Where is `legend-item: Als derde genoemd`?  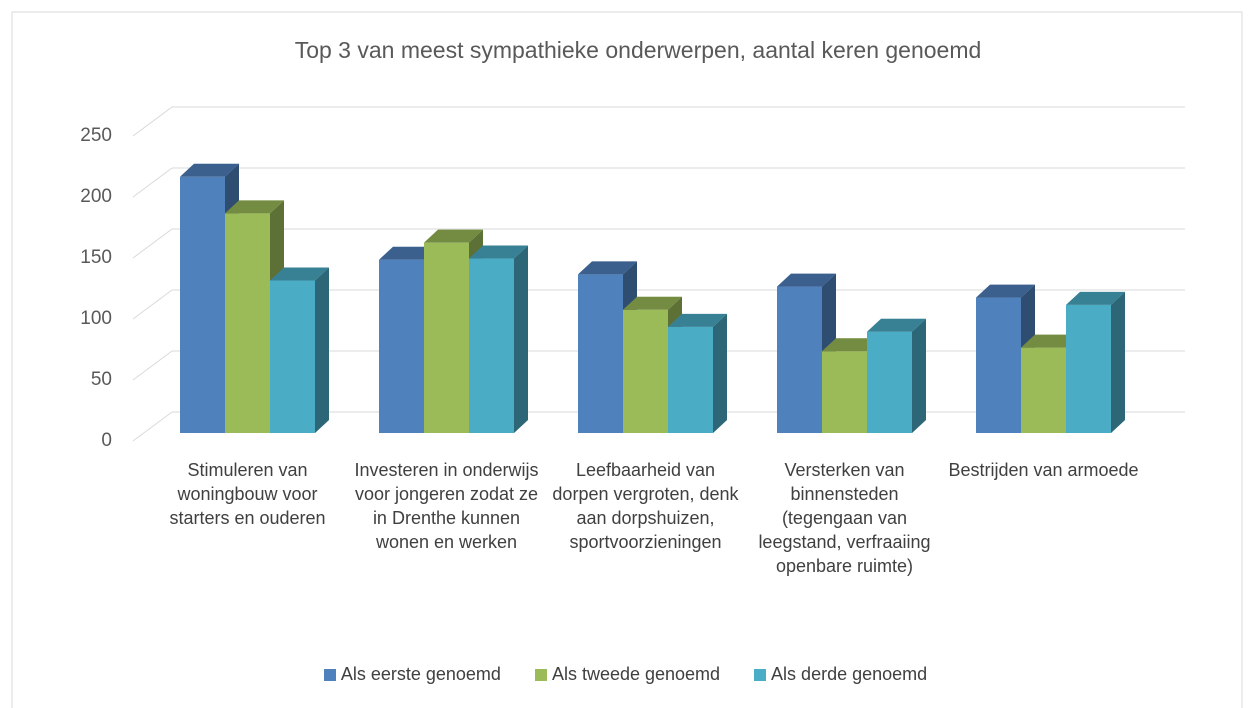 legend-item: Als derde genoemd is located at coordinates (840, 674).